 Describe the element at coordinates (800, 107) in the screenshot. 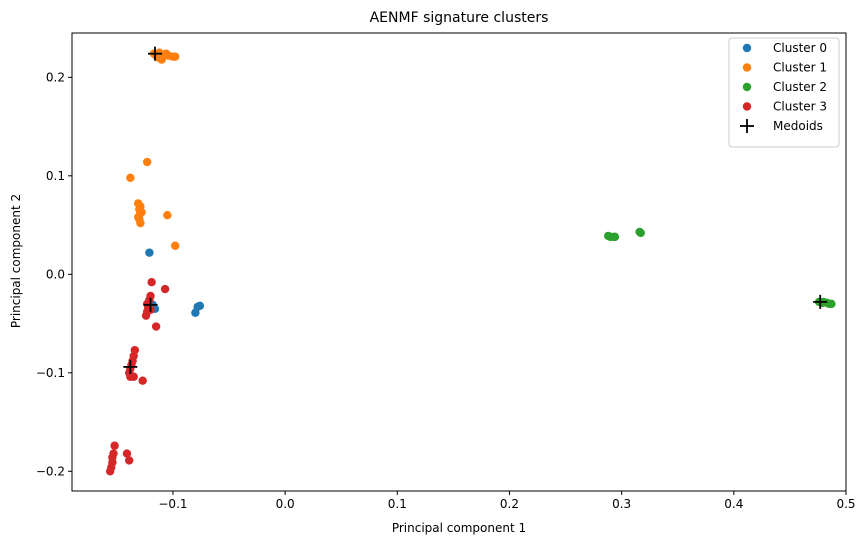

I see `legend-label: Cluster 3` at that location.